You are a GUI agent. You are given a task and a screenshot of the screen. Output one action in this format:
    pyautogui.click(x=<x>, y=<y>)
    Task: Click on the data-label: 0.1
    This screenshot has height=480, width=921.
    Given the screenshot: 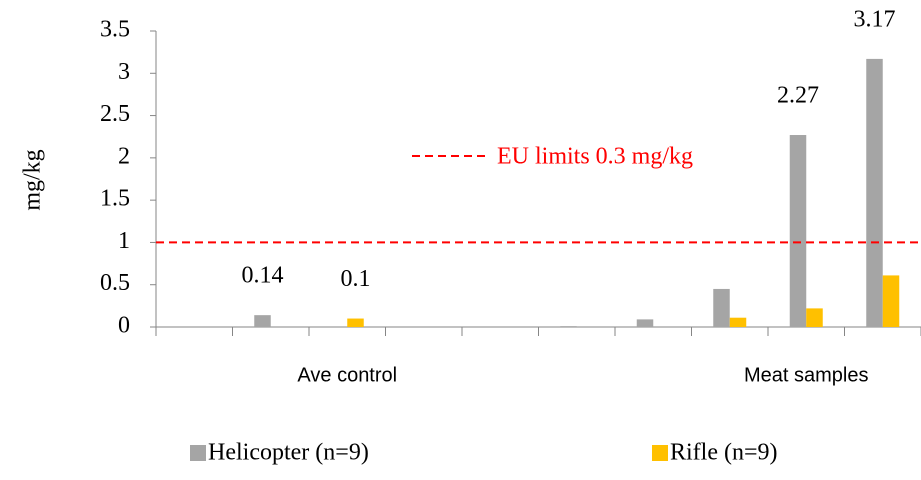 What is the action you would take?
    pyautogui.click(x=356, y=279)
    